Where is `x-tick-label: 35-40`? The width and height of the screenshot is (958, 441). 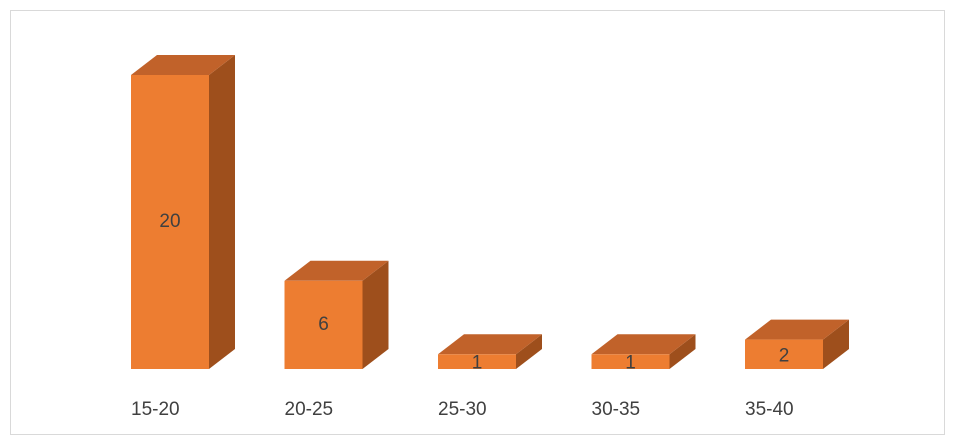 x-tick-label: 35-40 is located at coordinates (769, 409).